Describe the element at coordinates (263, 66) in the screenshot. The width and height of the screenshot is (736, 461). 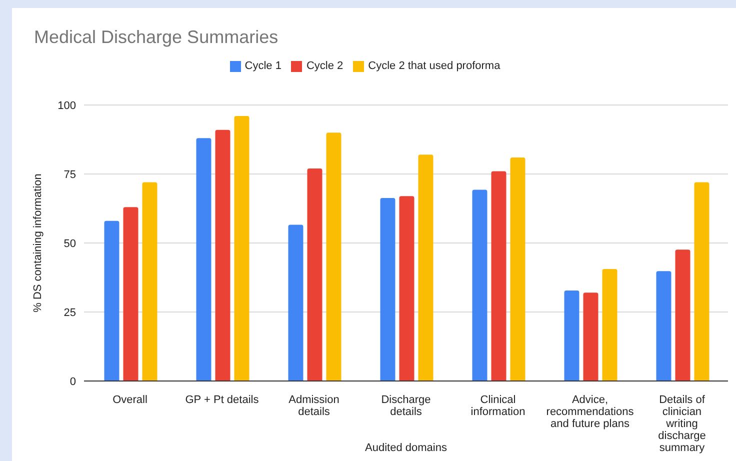
I see `legend-label: Cycle 1` at that location.